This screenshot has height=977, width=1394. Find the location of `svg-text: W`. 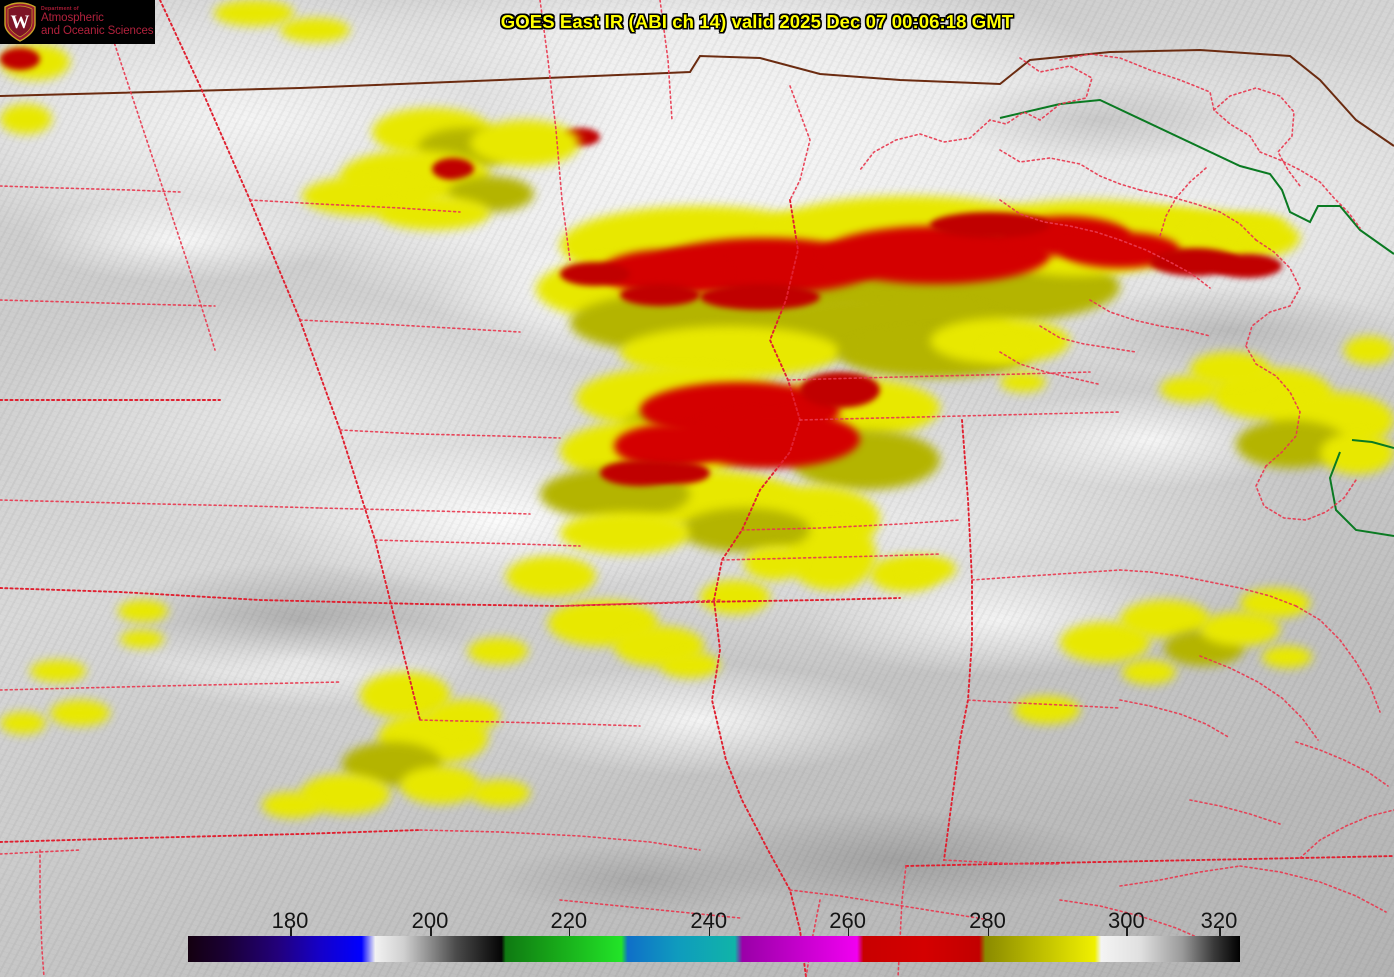

svg-text: W is located at coordinates (20, 22).